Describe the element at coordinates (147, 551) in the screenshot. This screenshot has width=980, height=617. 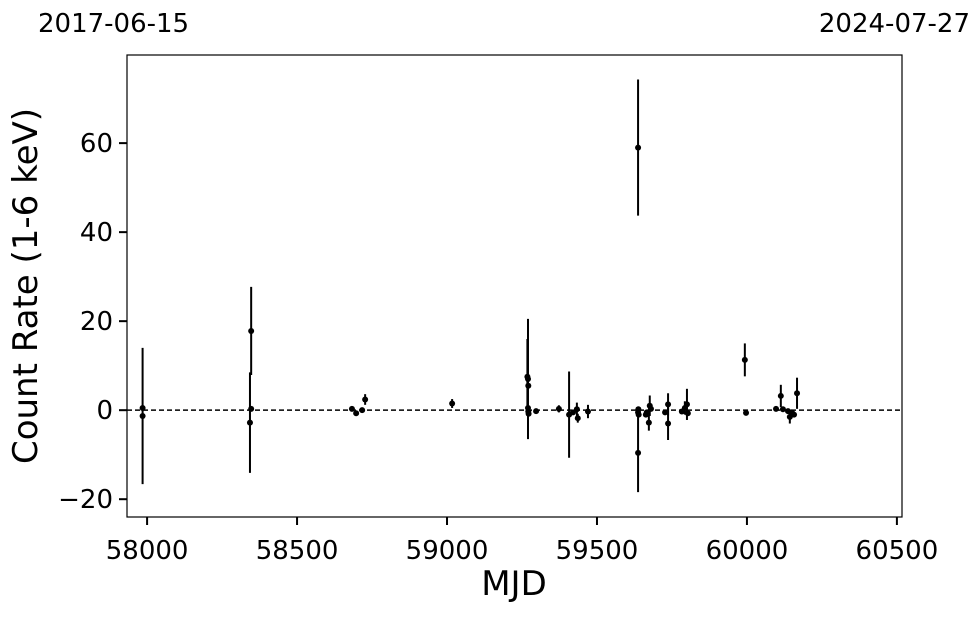
I see `x-tick-label: 58000` at that location.